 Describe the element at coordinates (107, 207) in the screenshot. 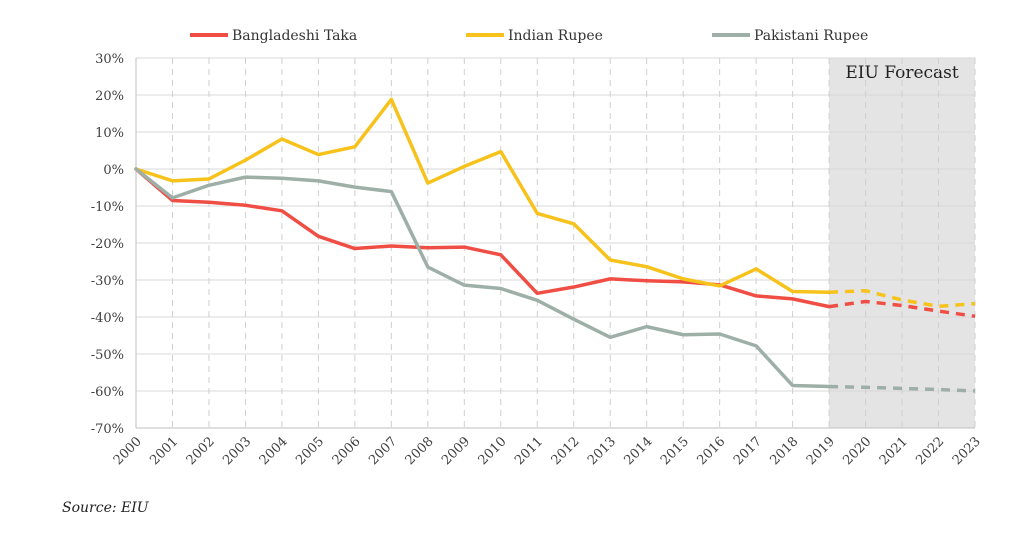

I see `y-tick-label: -10%` at that location.